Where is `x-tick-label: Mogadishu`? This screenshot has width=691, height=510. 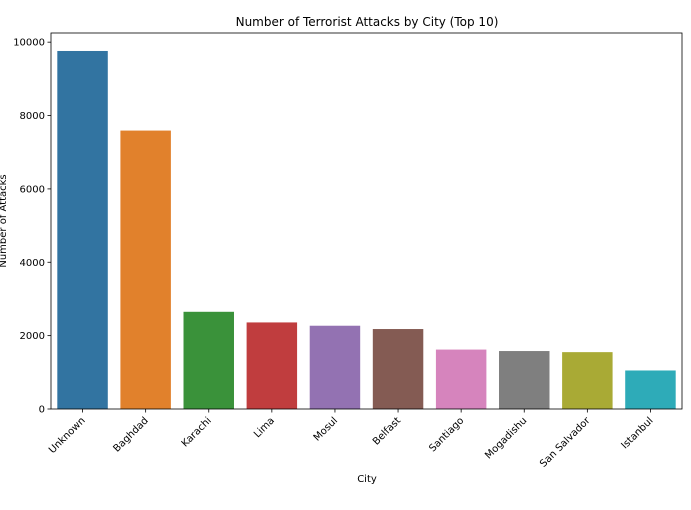
x-tick-label: Mogadishu is located at coordinates (506, 438).